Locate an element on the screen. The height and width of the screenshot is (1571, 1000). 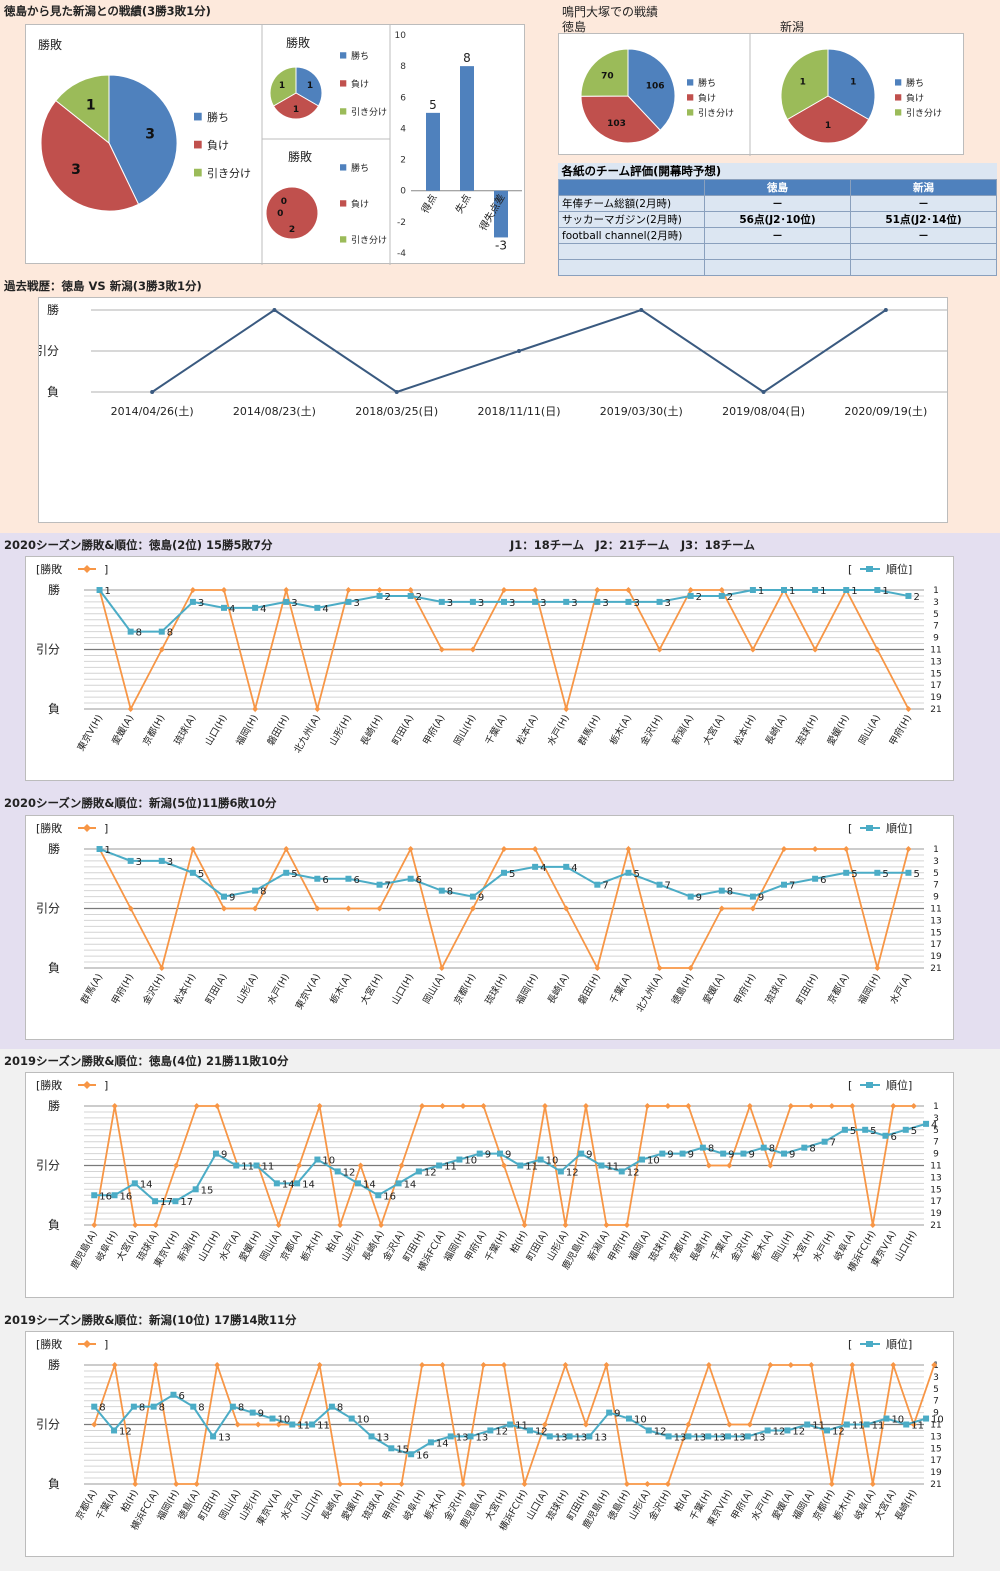
history-date-label: 2019/03/30(土) is located at coordinates (641, 411).